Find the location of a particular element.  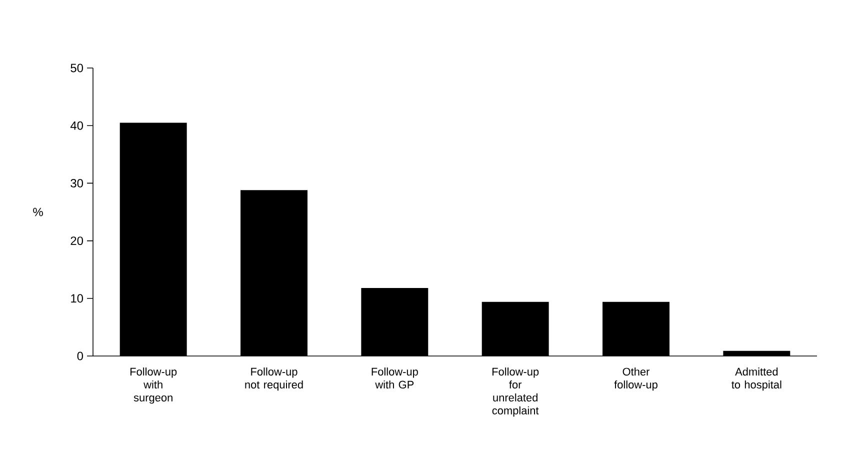

y-tick-label: 0 is located at coordinates (80, 356).